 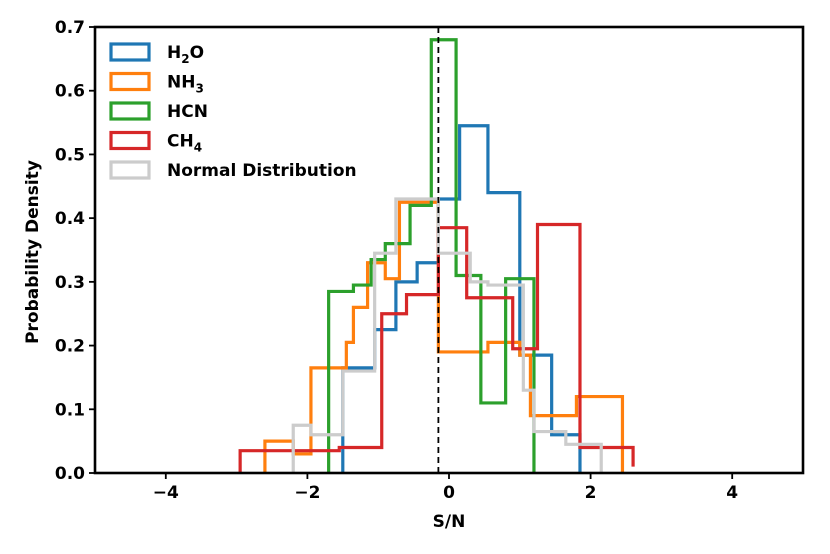 I want to click on legend-label: HCN, so click(x=187, y=112).